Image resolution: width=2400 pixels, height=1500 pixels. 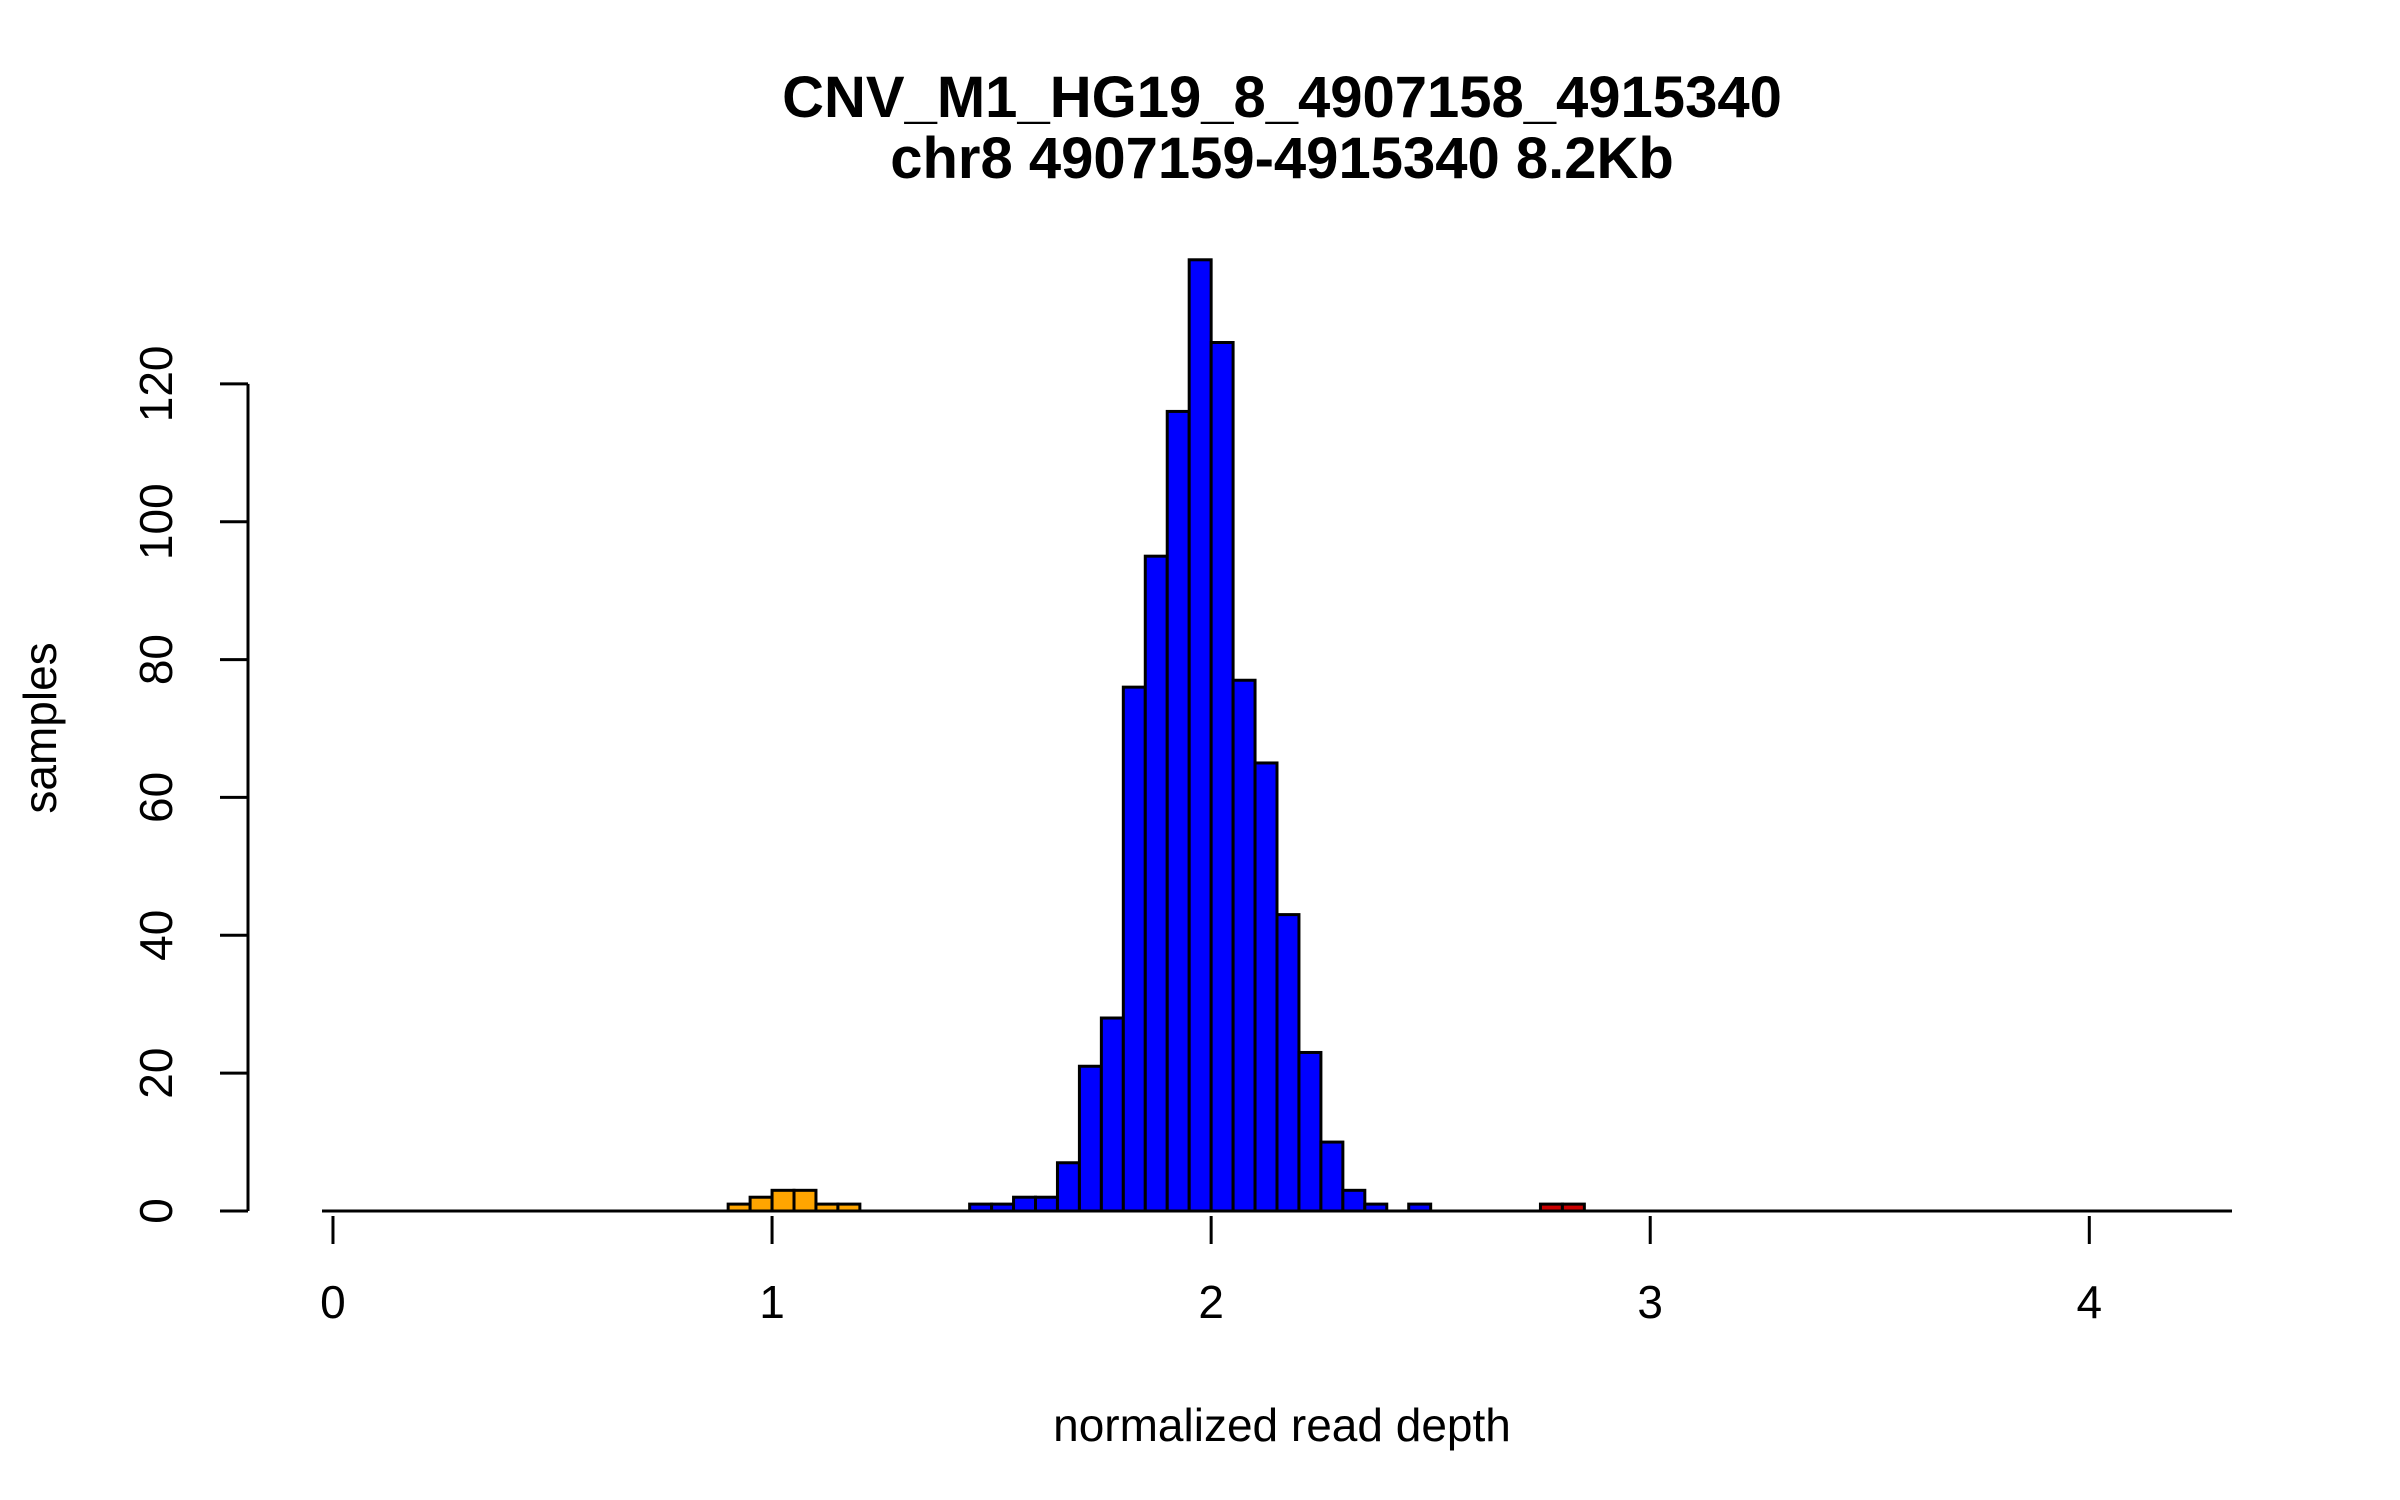 What do you see at coordinates (1282, 158) in the screenshot?
I see `chart-subtitle: chr8 4907159-4915340 8.2Kb` at bounding box center [1282, 158].